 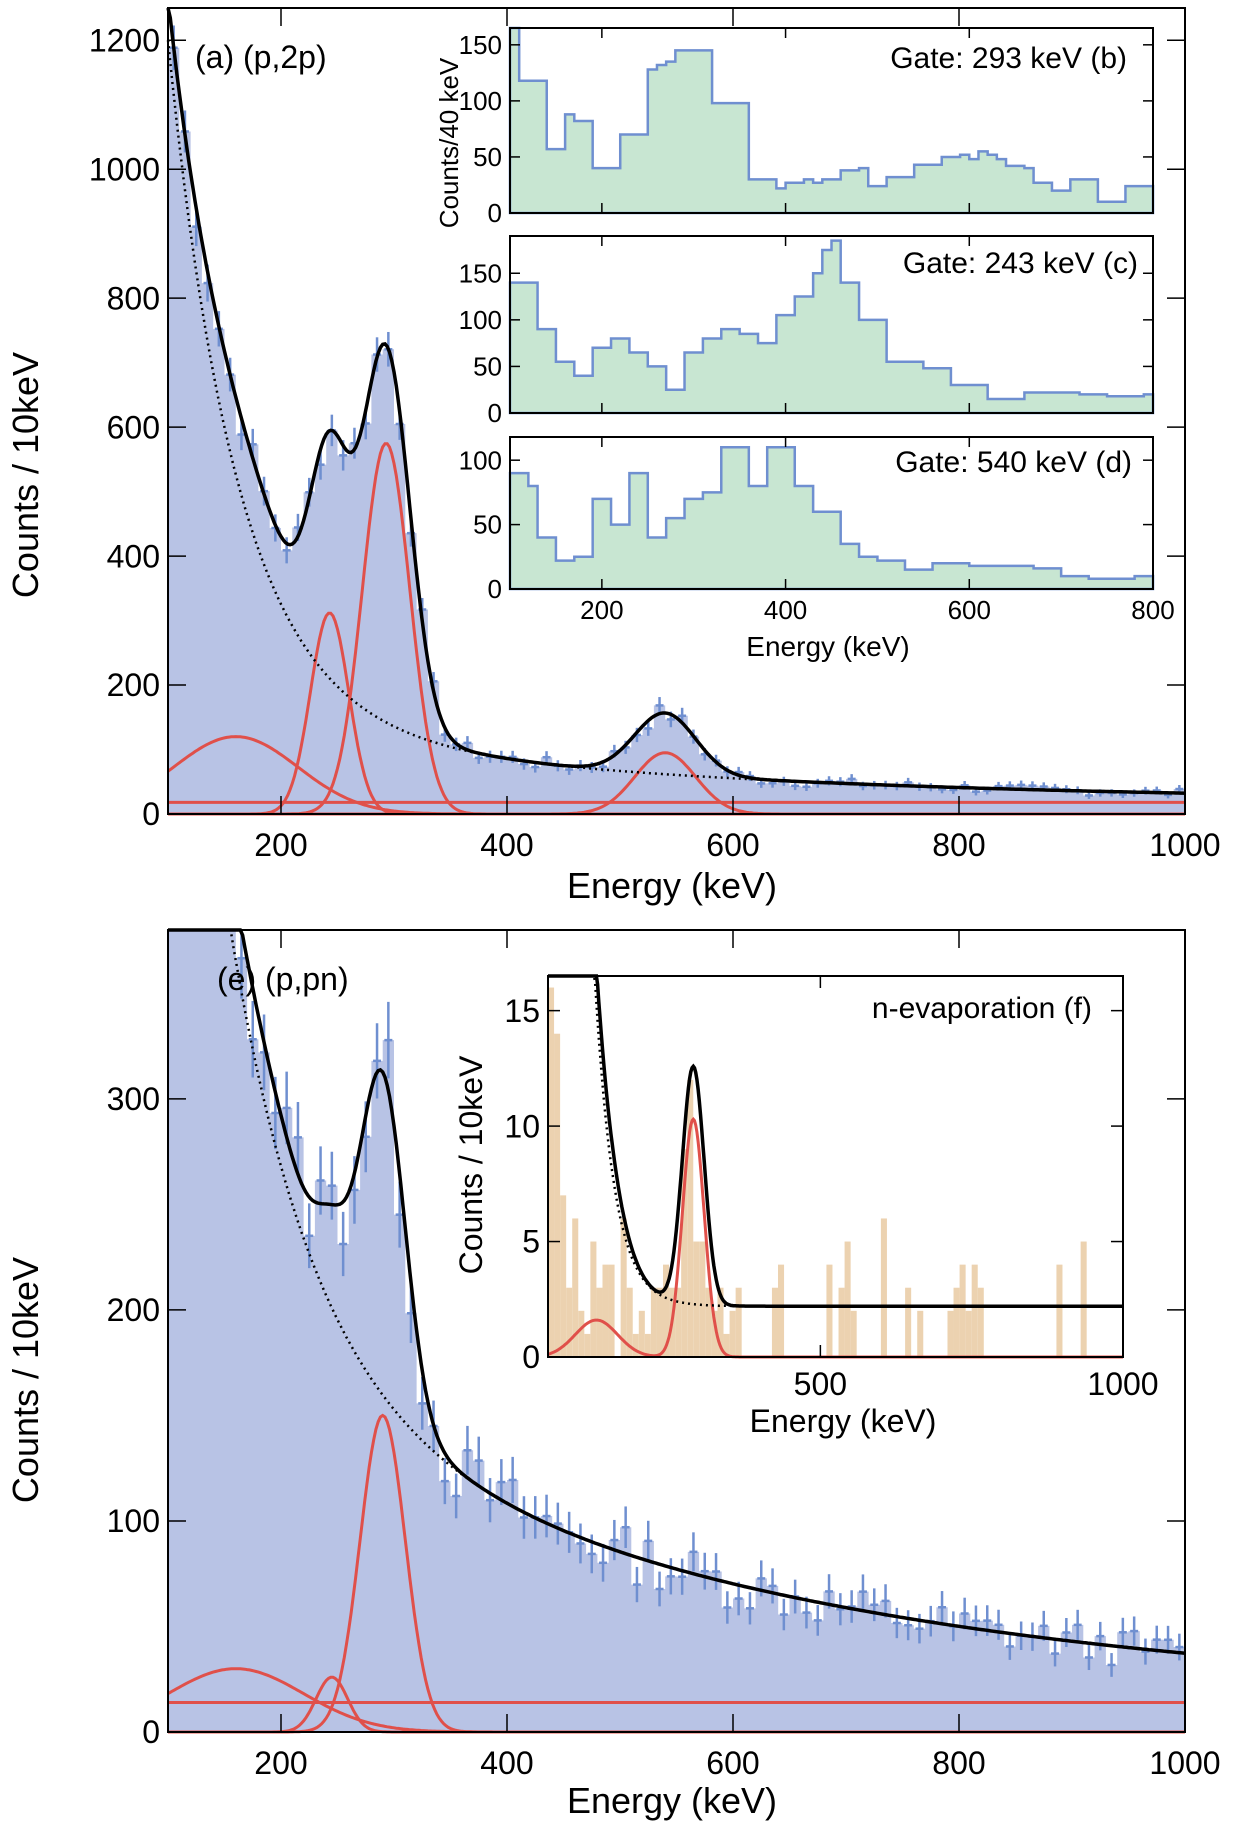 I want to click on panel-e-xlabel: Energy (keV), so click(x=672, y=1800).